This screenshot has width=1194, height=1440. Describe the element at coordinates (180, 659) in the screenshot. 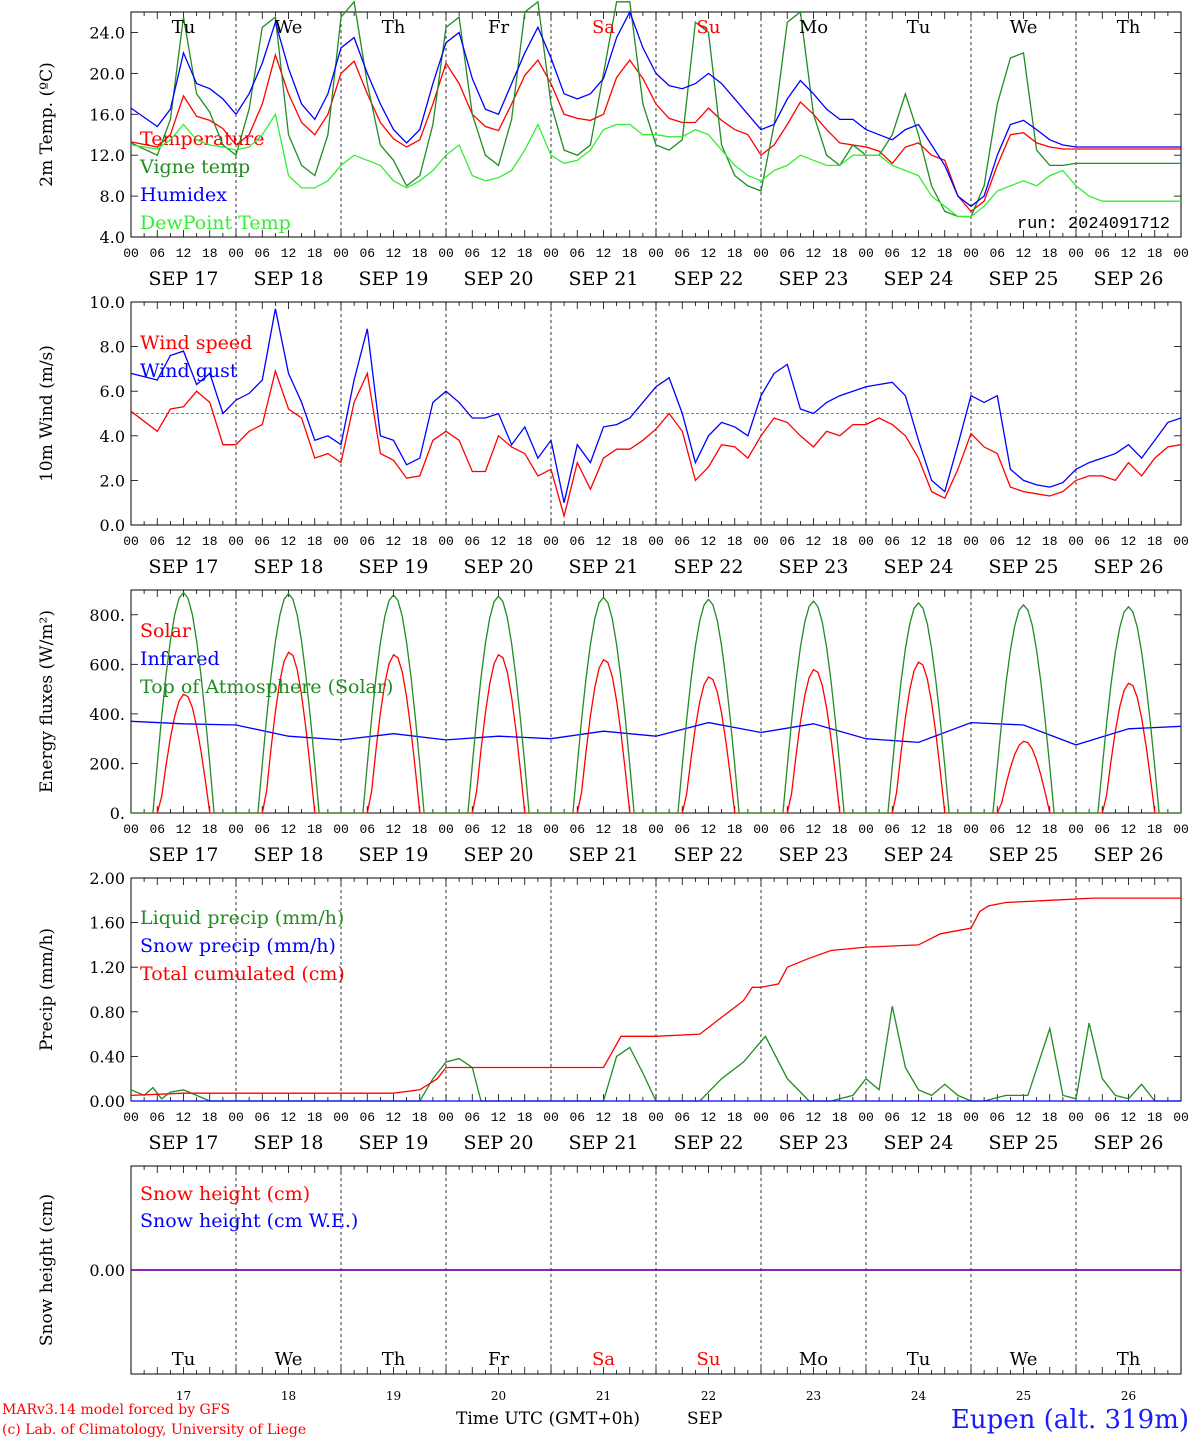

I see `legend-entry: Infrared` at that location.